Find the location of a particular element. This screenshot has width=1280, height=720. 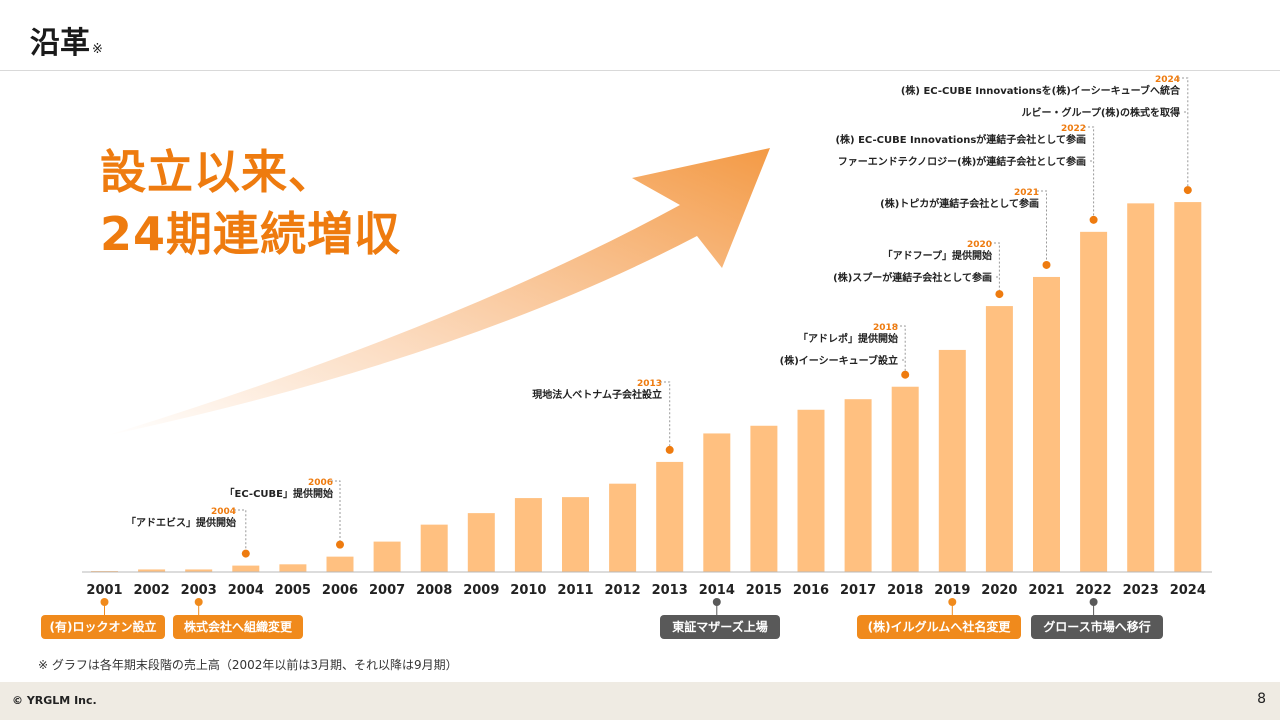

bar-2003 is located at coordinates (199, 570).